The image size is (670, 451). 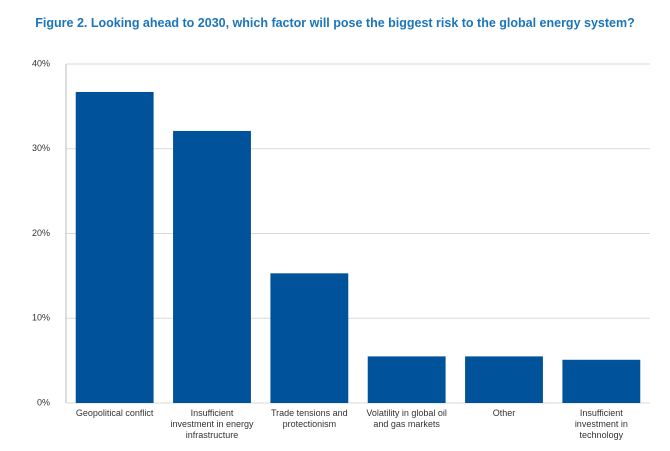 What do you see at coordinates (43, 402) in the screenshot?
I see `y-tick-label: 0%` at bounding box center [43, 402].